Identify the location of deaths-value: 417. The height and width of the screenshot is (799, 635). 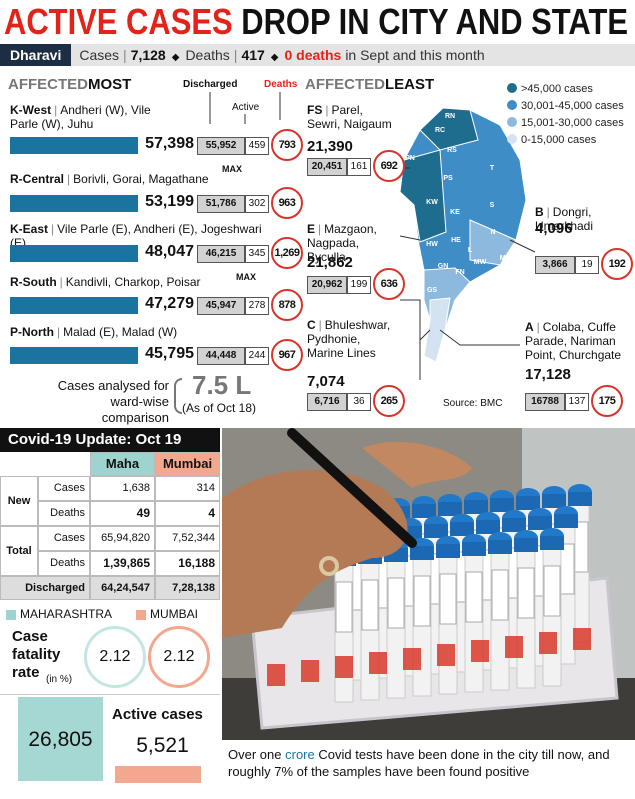
(253, 55).